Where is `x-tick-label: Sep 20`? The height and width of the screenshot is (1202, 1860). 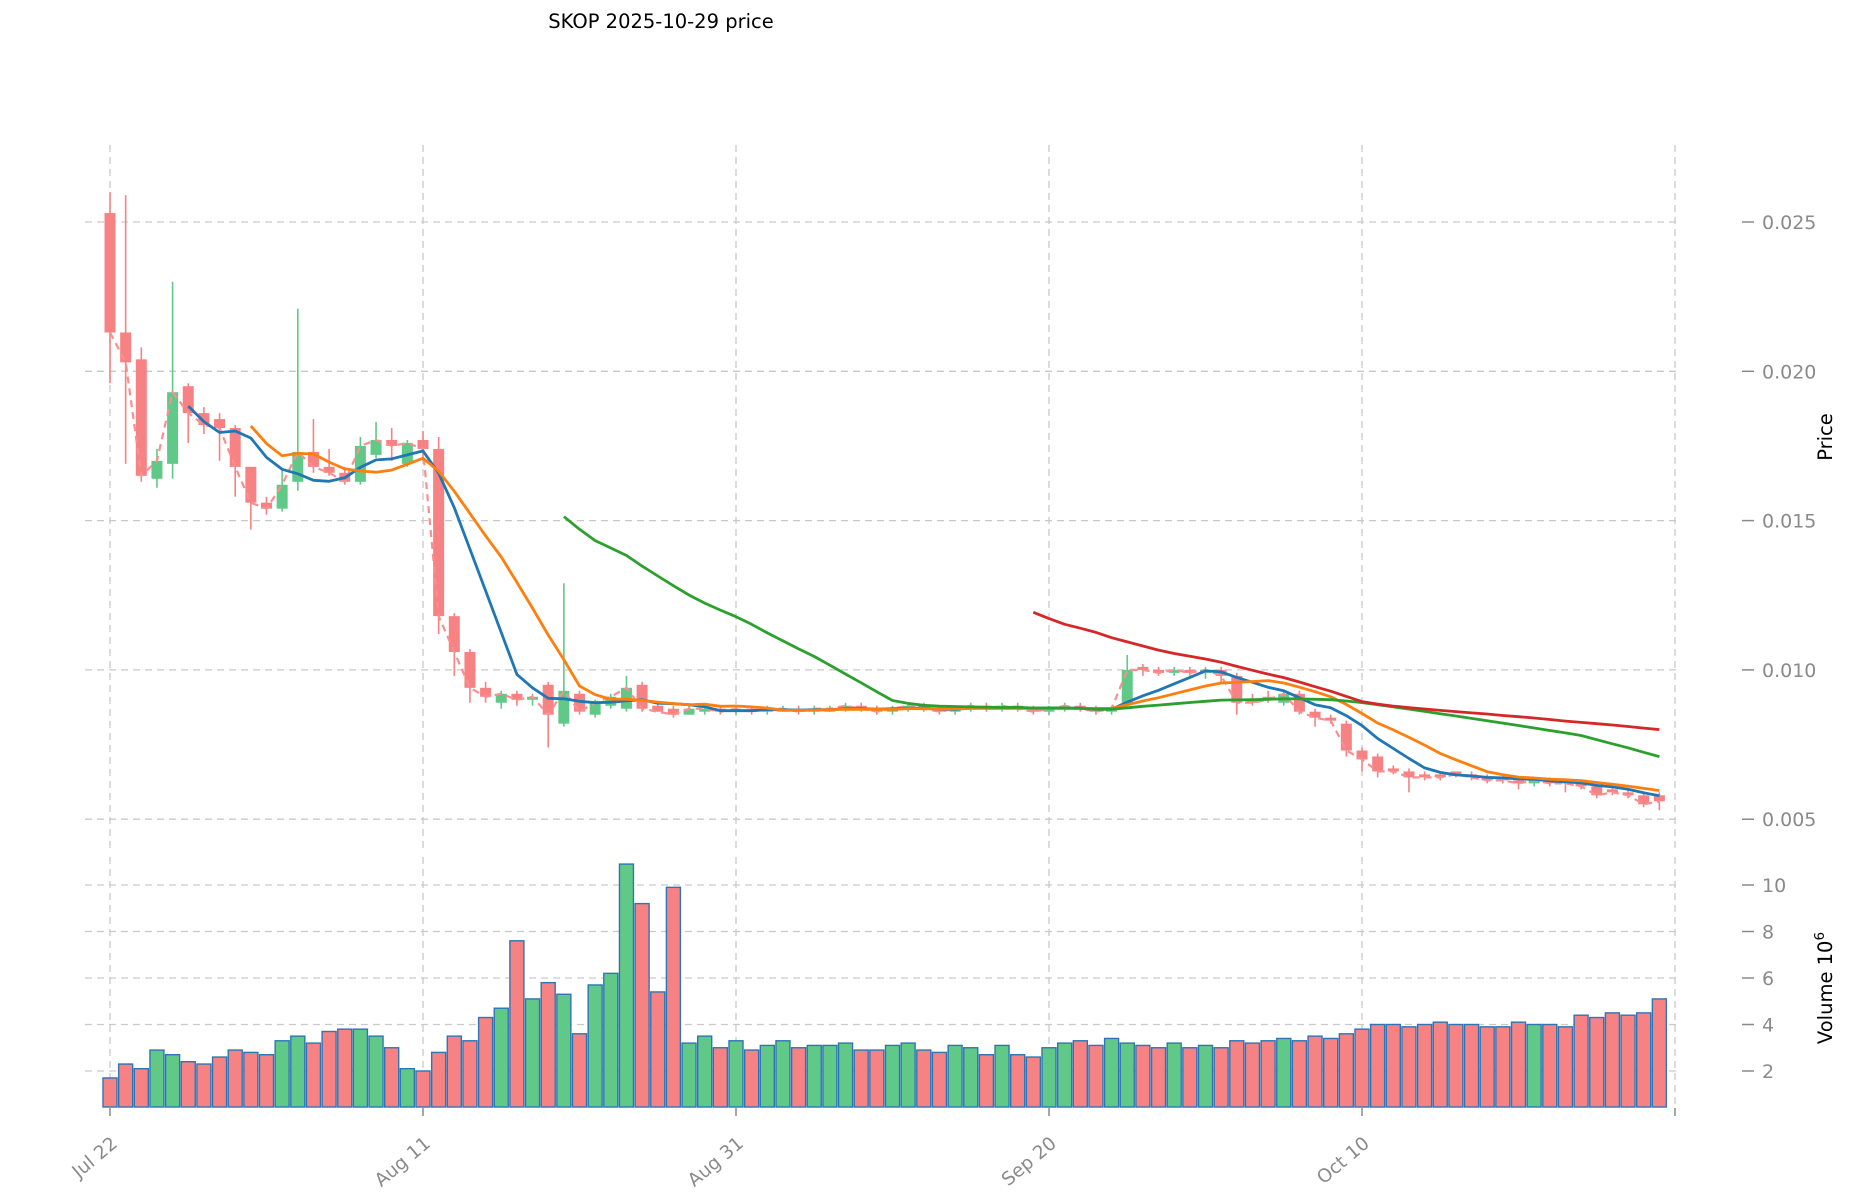 x-tick-label: Sep 20 is located at coordinates (1029, 1161).